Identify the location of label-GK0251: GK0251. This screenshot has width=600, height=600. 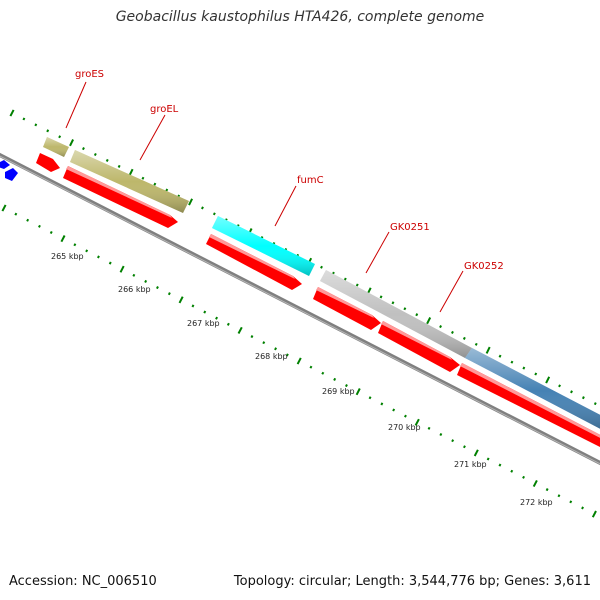
(410, 227).